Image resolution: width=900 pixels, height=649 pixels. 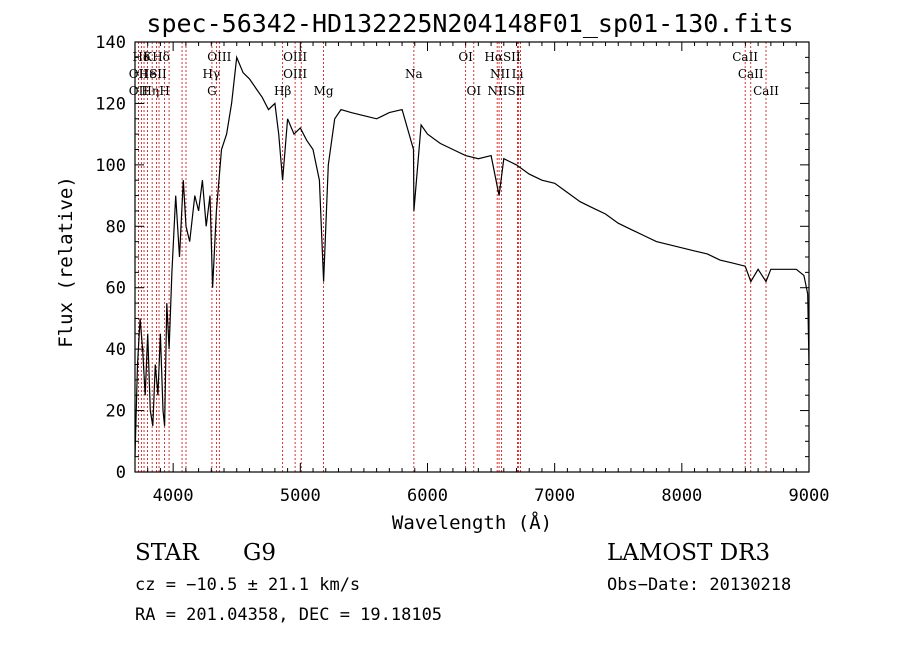 I want to click on x-tick-label: 5000, so click(x=300, y=496).